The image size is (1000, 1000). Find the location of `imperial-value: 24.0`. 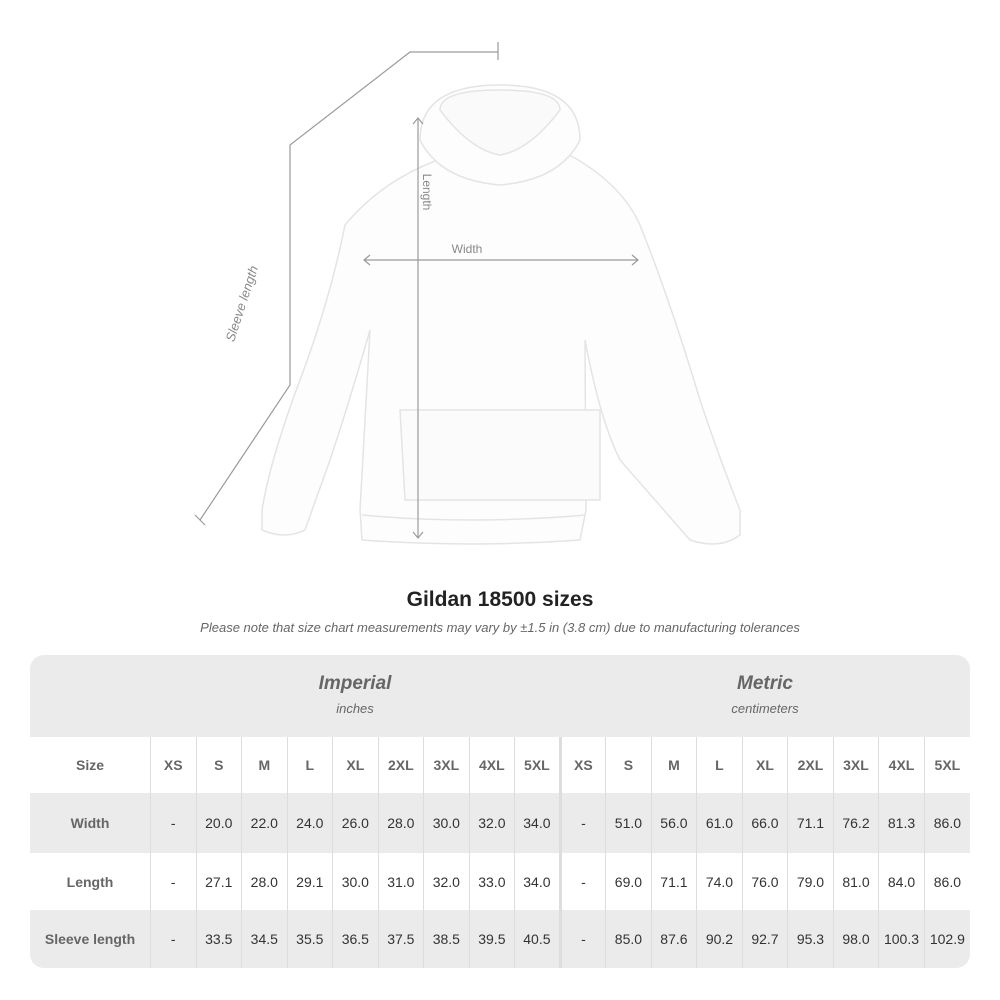

imperial-value: 24.0 is located at coordinates (309, 823).